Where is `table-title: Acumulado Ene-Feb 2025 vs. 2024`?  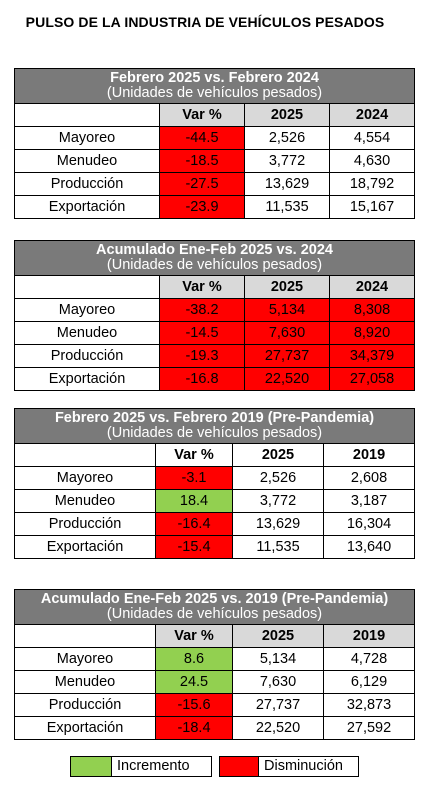
table-title: Acumulado Ene-Feb 2025 vs. 2024 is located at coordinates (214, 250).